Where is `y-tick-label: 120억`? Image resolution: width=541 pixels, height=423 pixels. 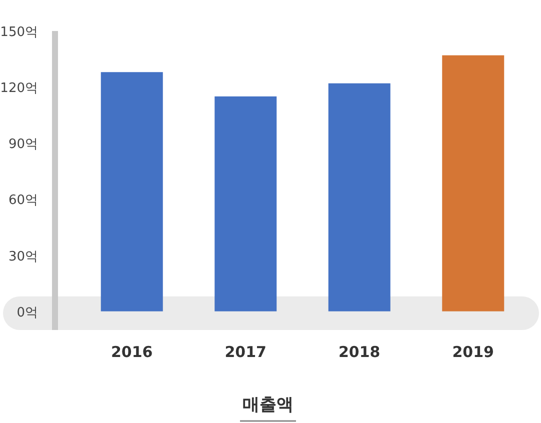 y-tick-label: 120억 is located at coordinates (19, 88).